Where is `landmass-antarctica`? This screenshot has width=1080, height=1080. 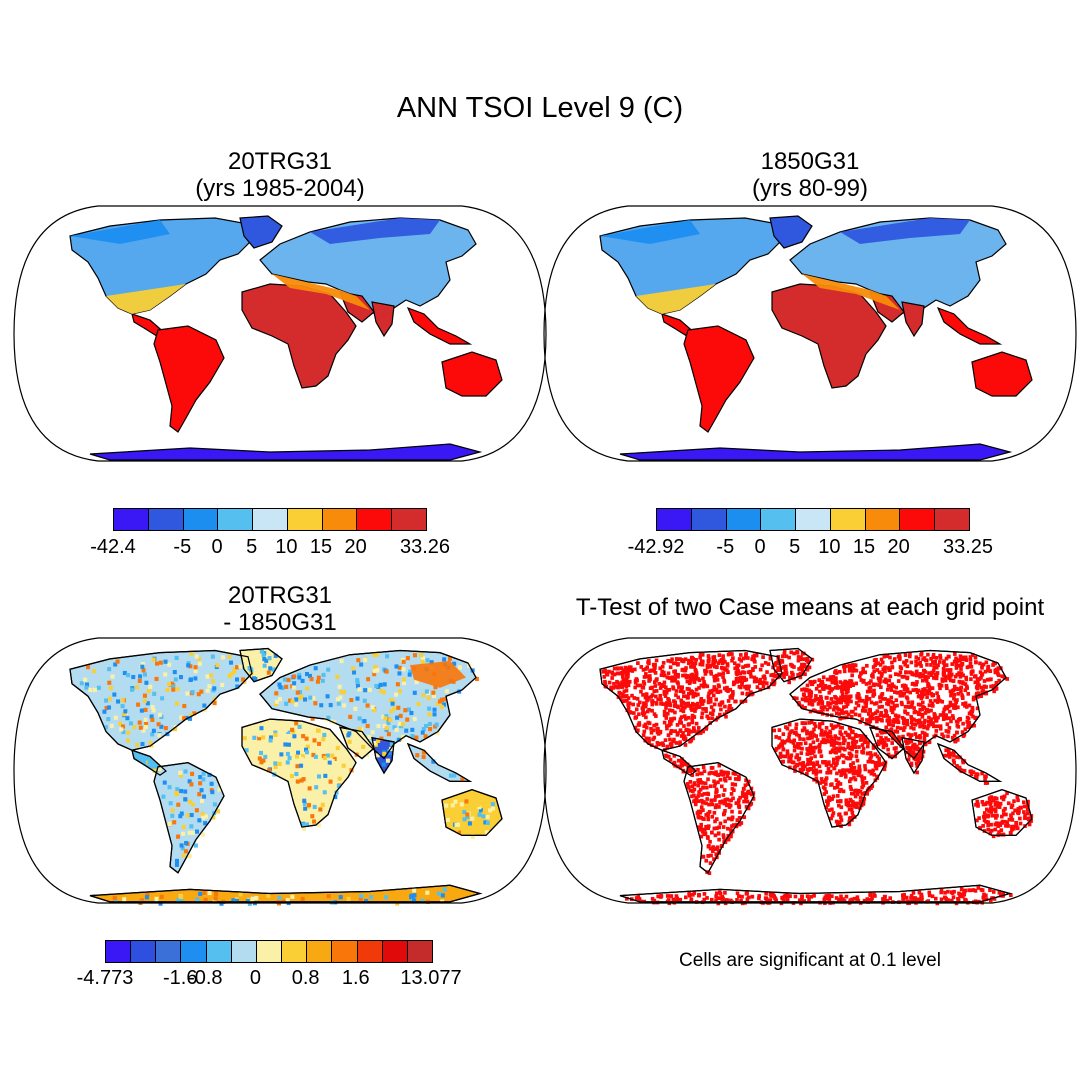 landmass-antarctica is located at coordinates (286, 452).